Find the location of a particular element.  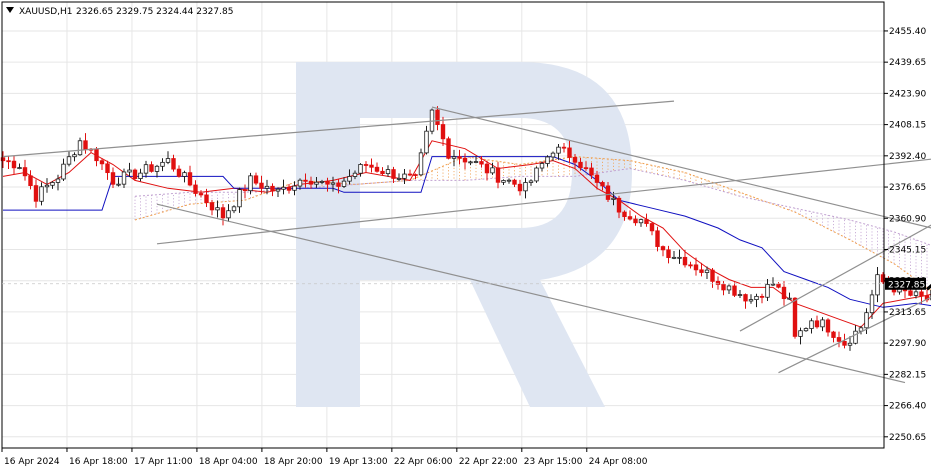

current-price-badge is located at coordinates (905, 283).